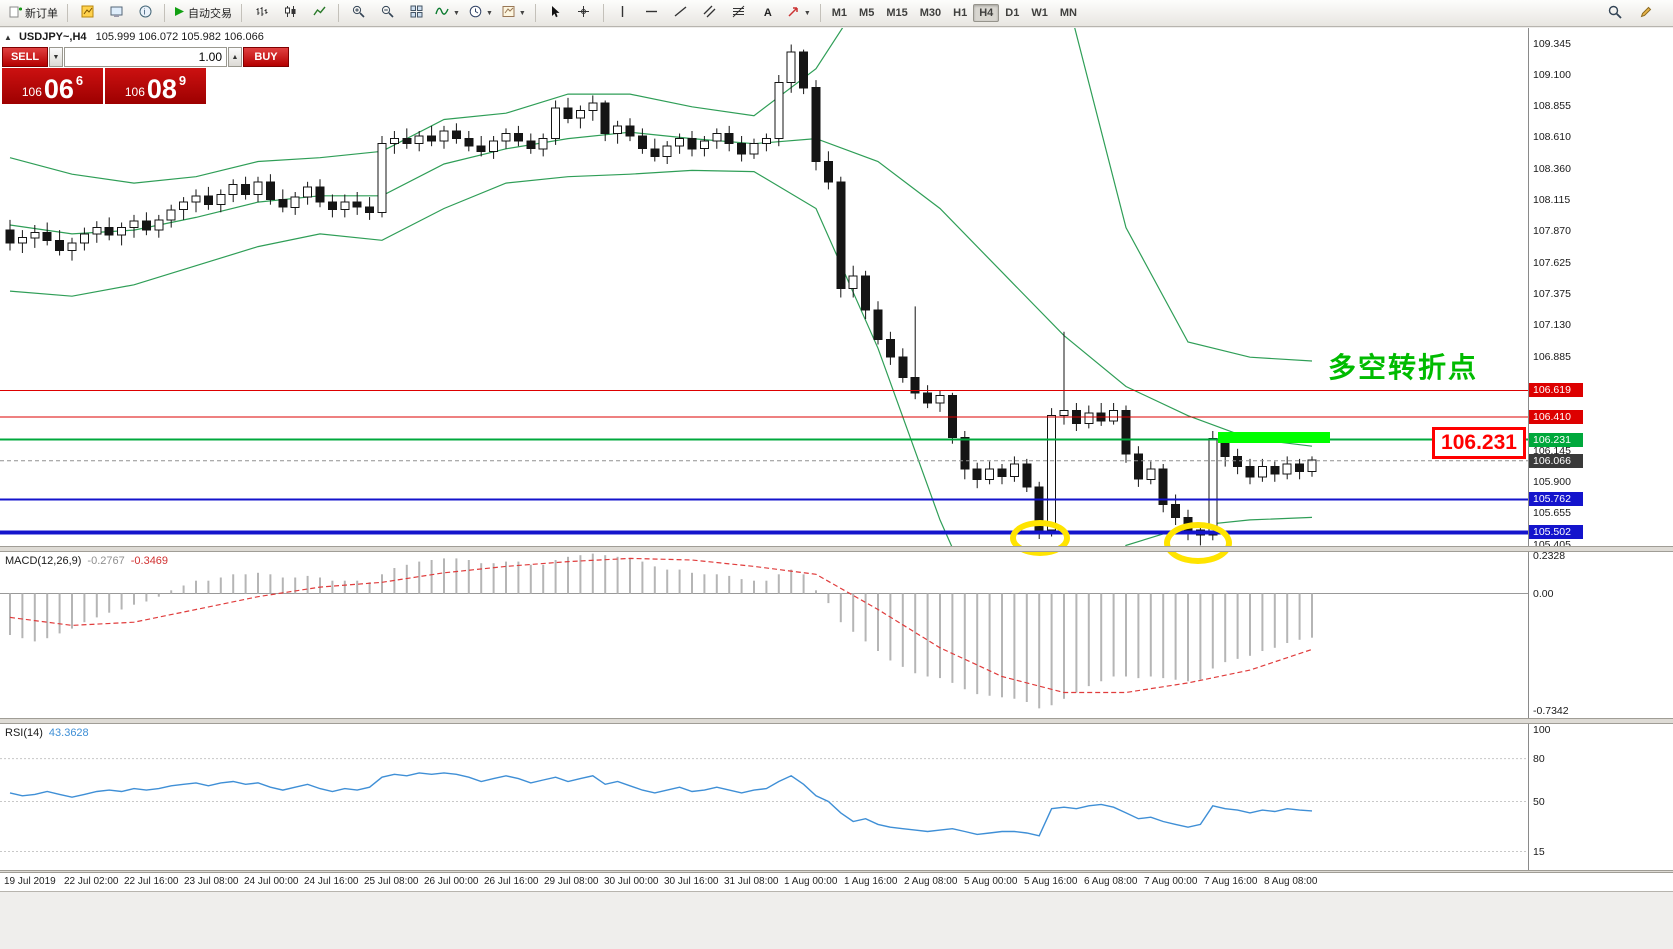  I want to click on time-axis-label: 30 Jul 16:00, so click(691, 881).